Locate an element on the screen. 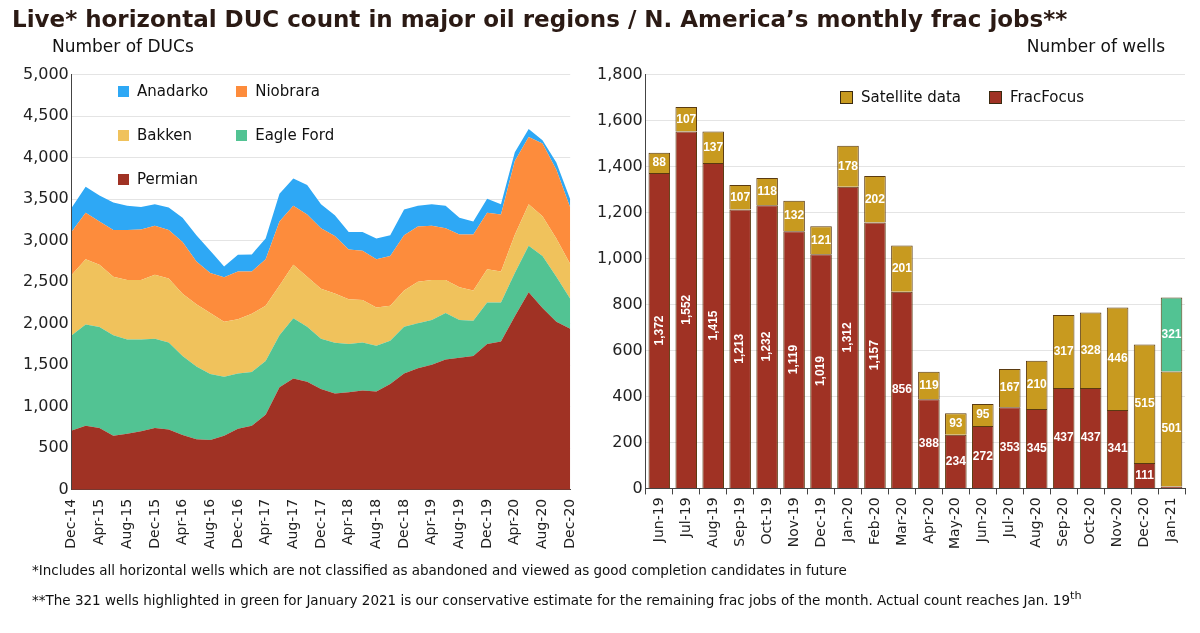  data-label: 1,119 is located at coordinates (793, 359).